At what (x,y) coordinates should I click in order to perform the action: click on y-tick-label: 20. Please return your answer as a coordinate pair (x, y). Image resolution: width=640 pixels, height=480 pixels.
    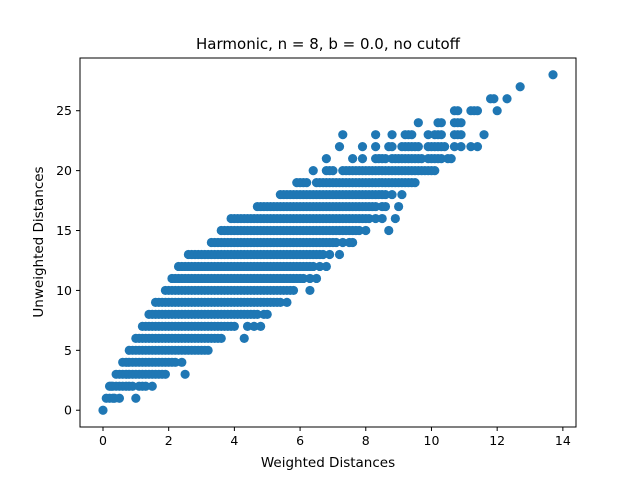
    Looking at the image, I should click on (64, 170).